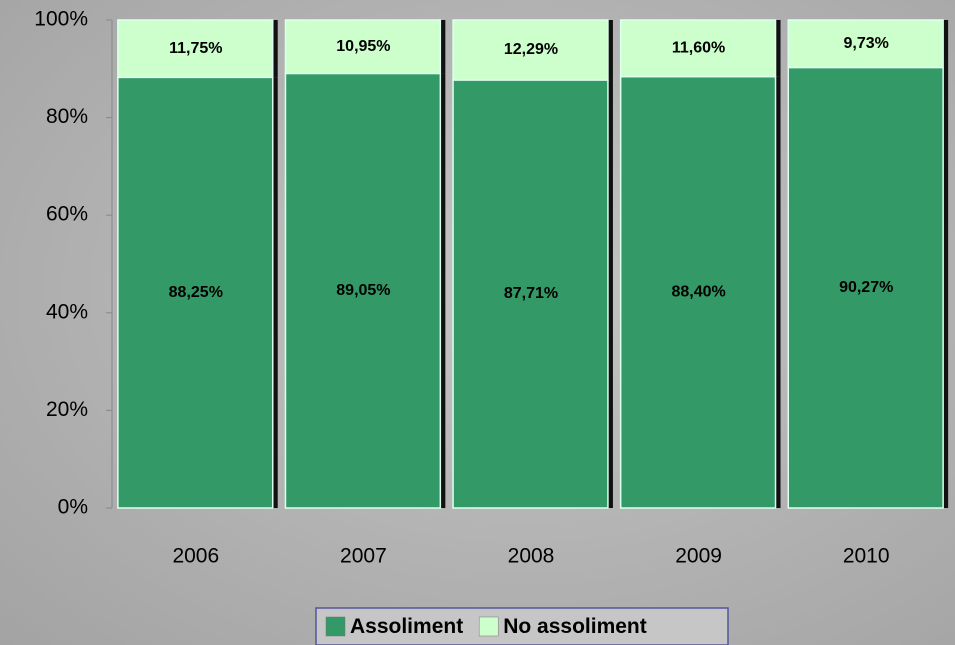 This screenshot has width=955, height=645. Describe the element at coordinates (67, 214) in the screenshot. I see `y-tick-label: 60%` at that location.